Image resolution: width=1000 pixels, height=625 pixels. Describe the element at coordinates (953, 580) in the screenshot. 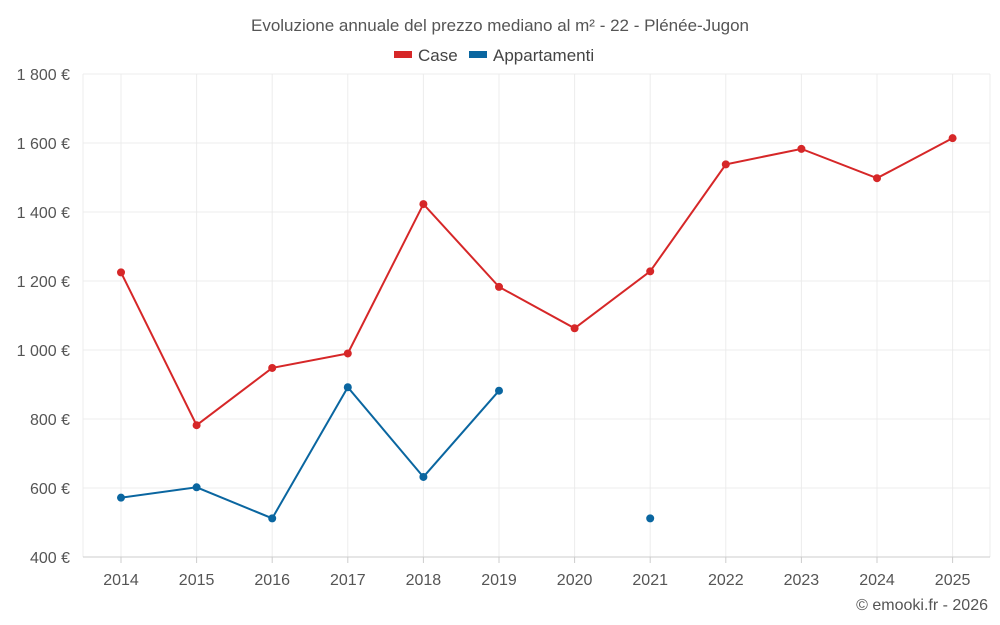

I see `x-tick-label: 2025` at that location.